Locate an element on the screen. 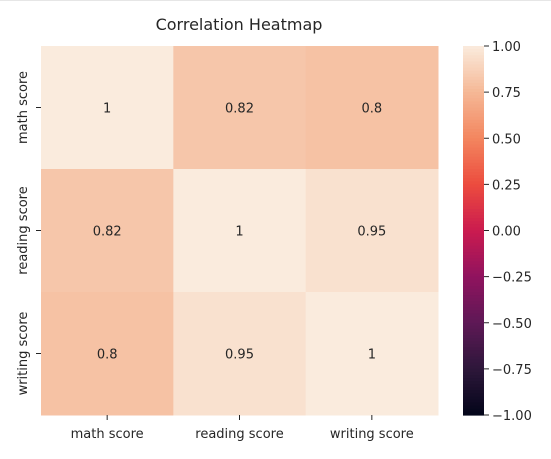  y-tick-label: writing score is located at coordinates (23, 354).